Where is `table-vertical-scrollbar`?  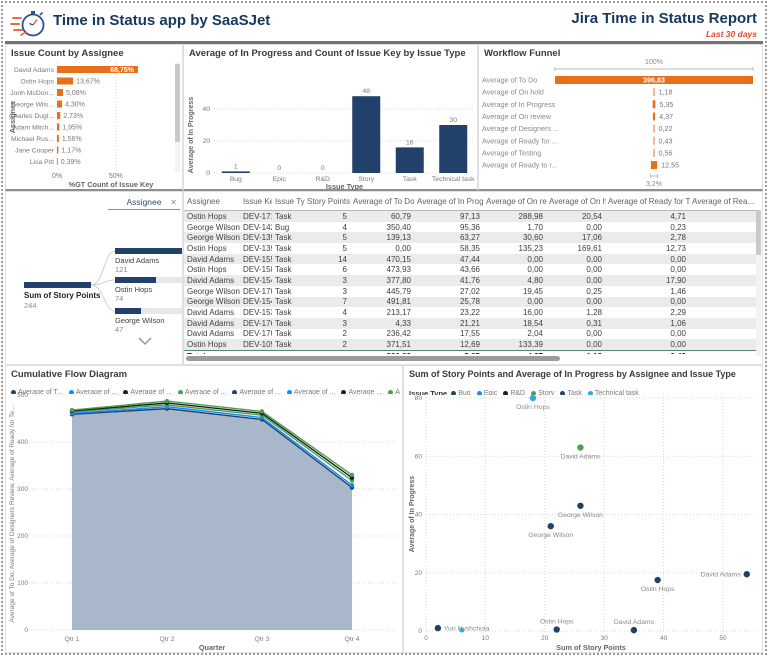 table-vertical-scrollbar is located at coordinates (758, 283).